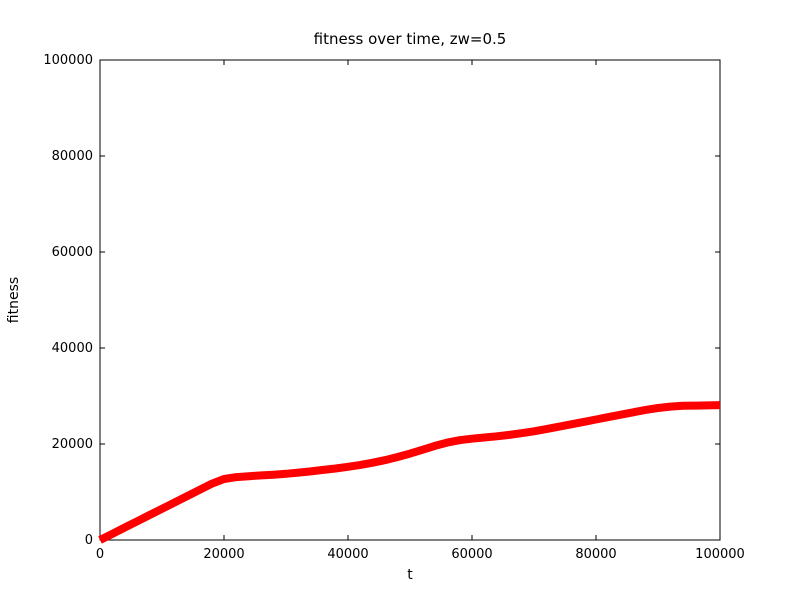  I want to click on x-tick-label: 100000, so click(720, 554).